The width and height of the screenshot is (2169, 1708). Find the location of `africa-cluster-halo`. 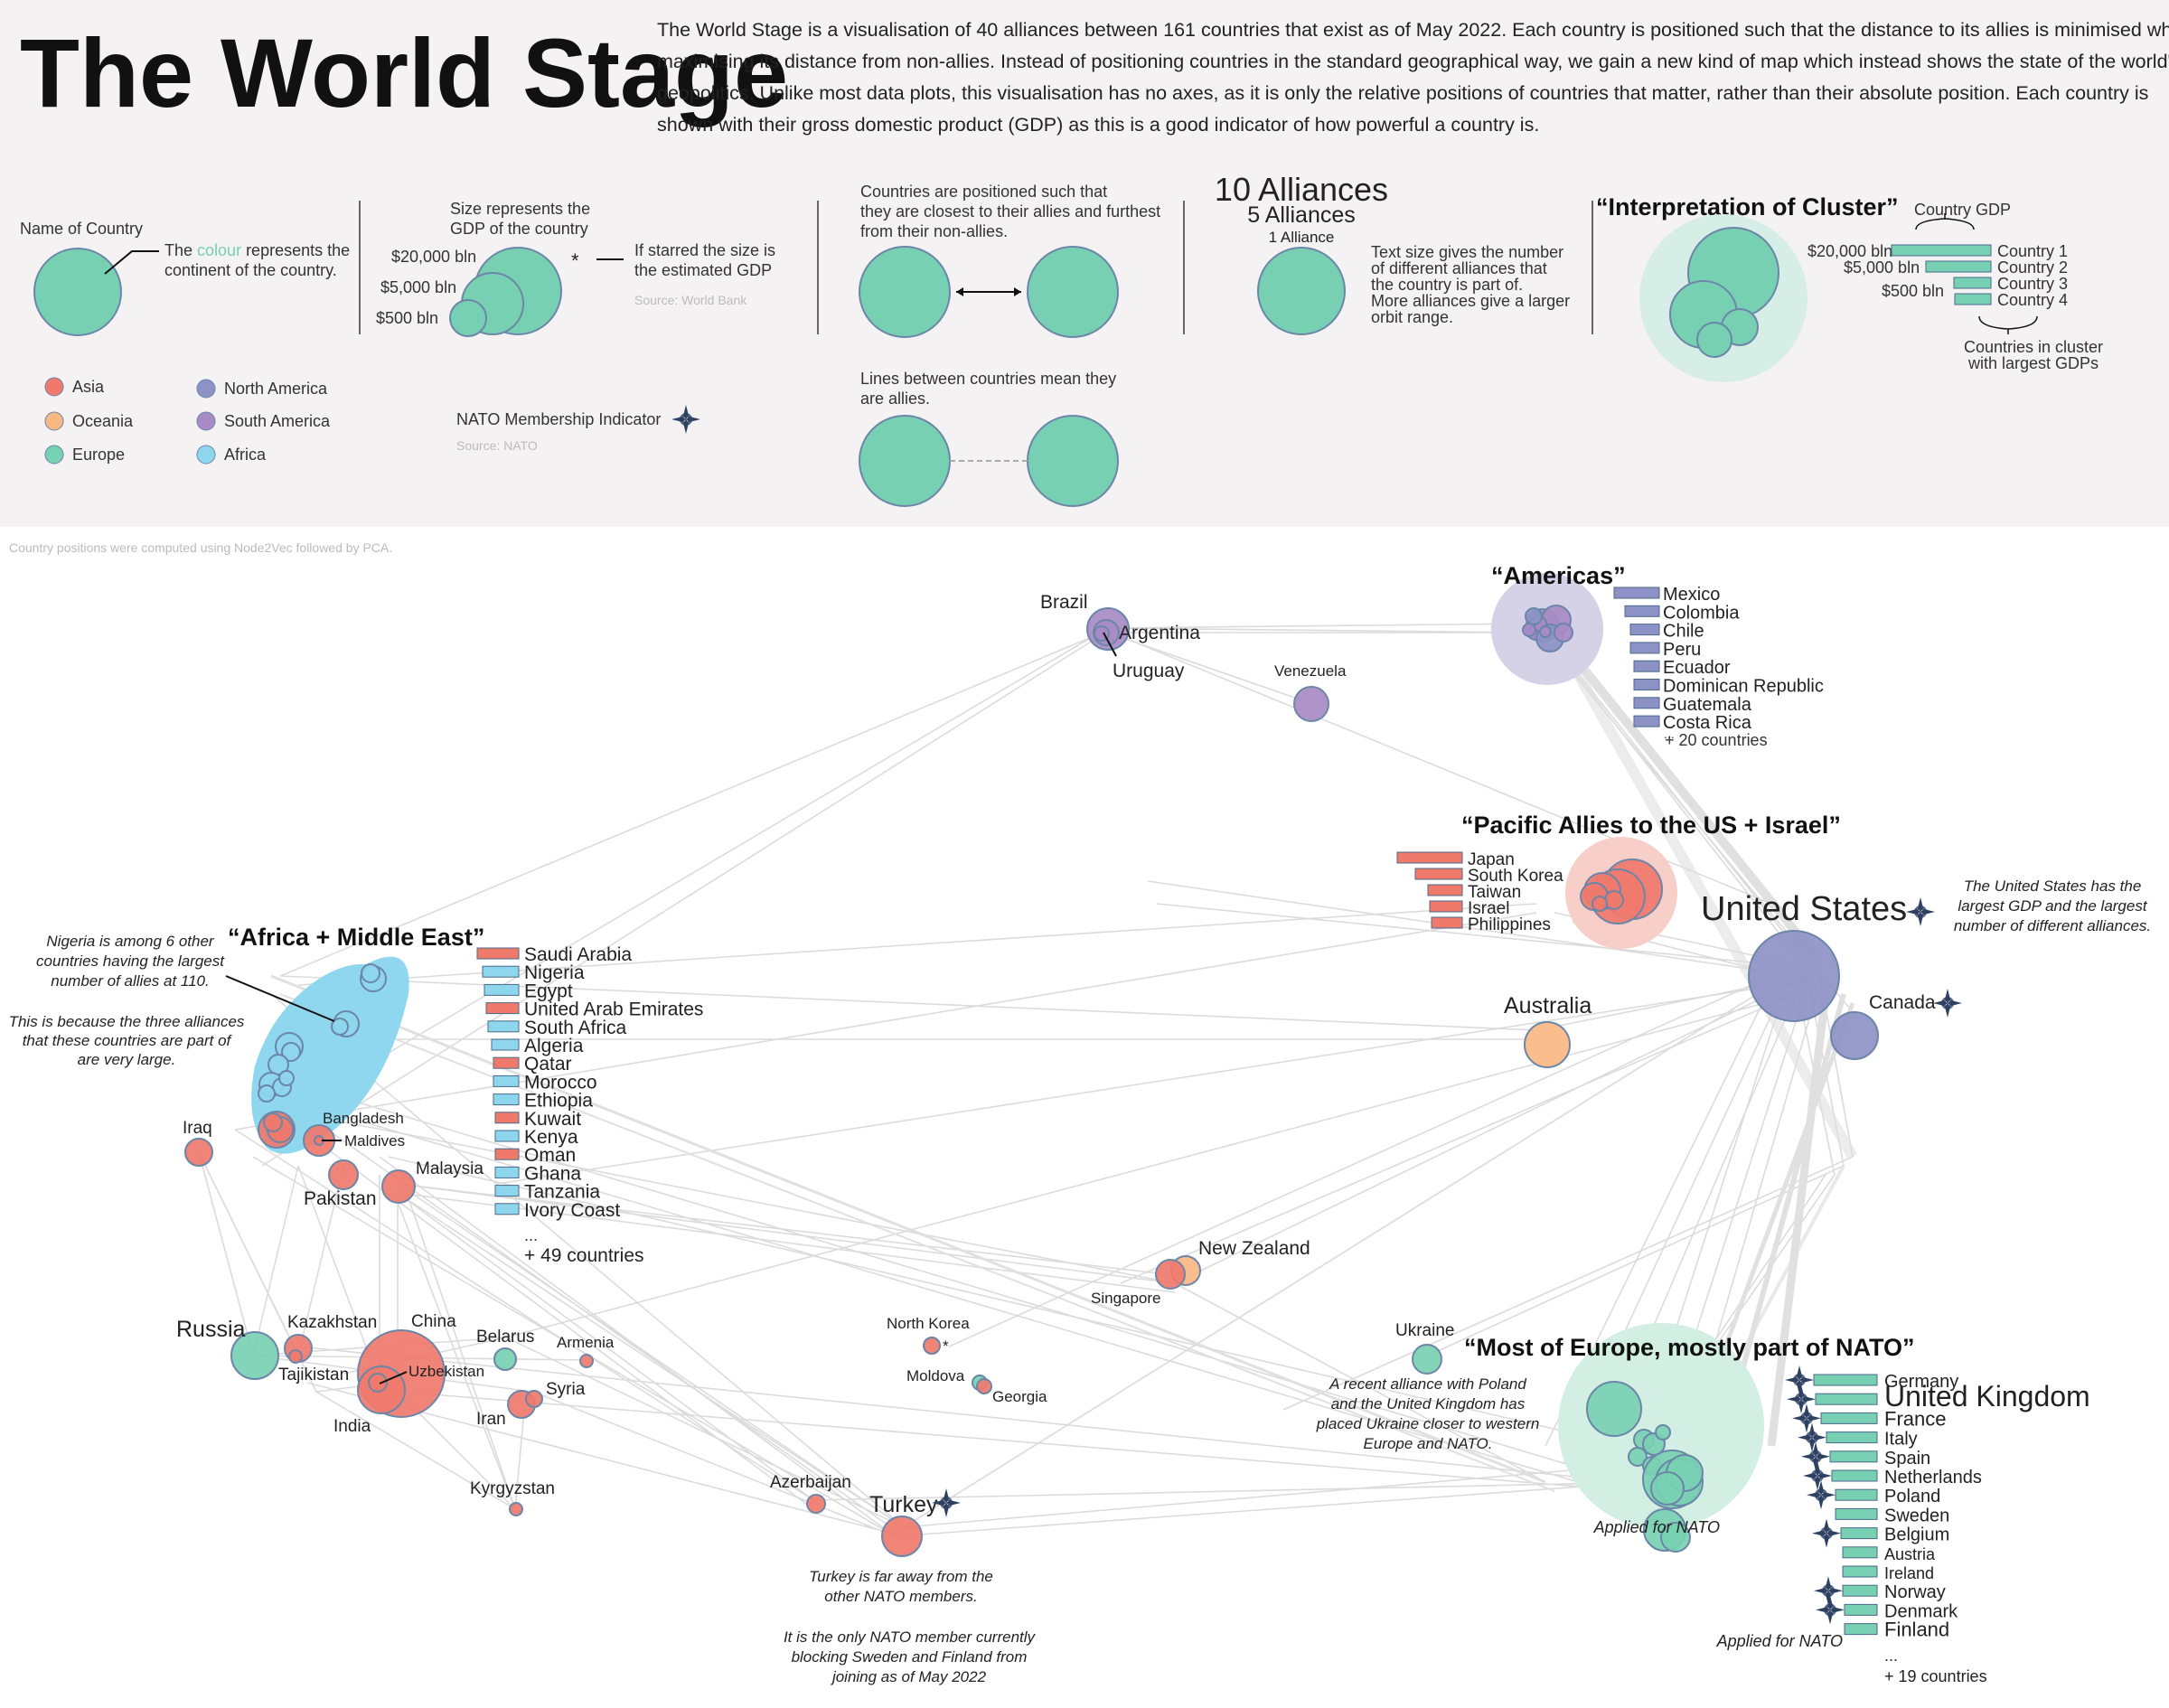

africa-cluster-halo is located at coordinates (330, 1055).